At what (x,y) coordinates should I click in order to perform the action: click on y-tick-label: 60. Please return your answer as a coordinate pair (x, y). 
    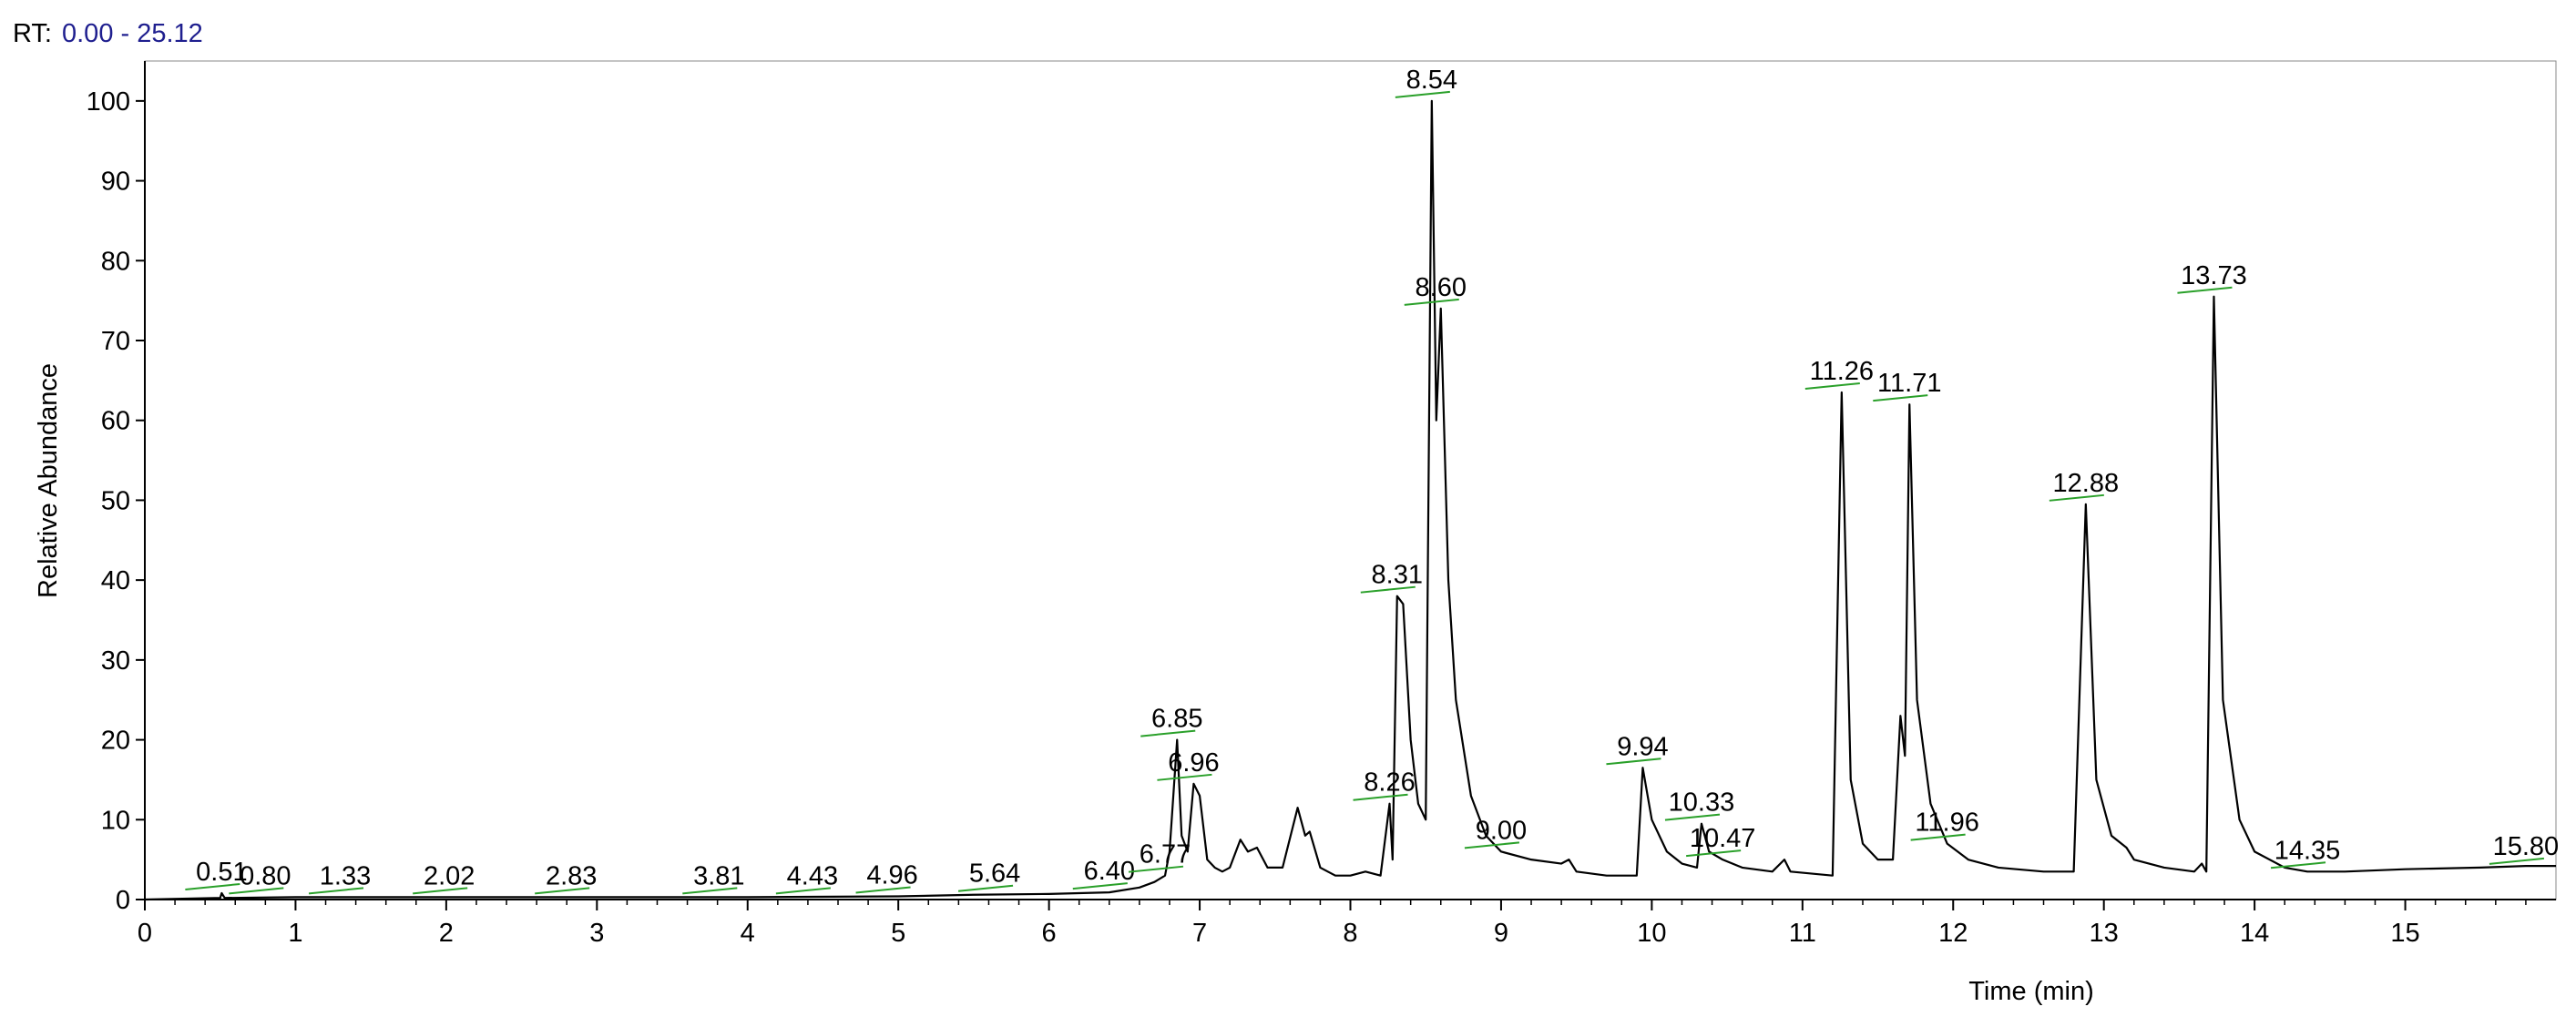
    Looking at the image, I should click on (116, 421).